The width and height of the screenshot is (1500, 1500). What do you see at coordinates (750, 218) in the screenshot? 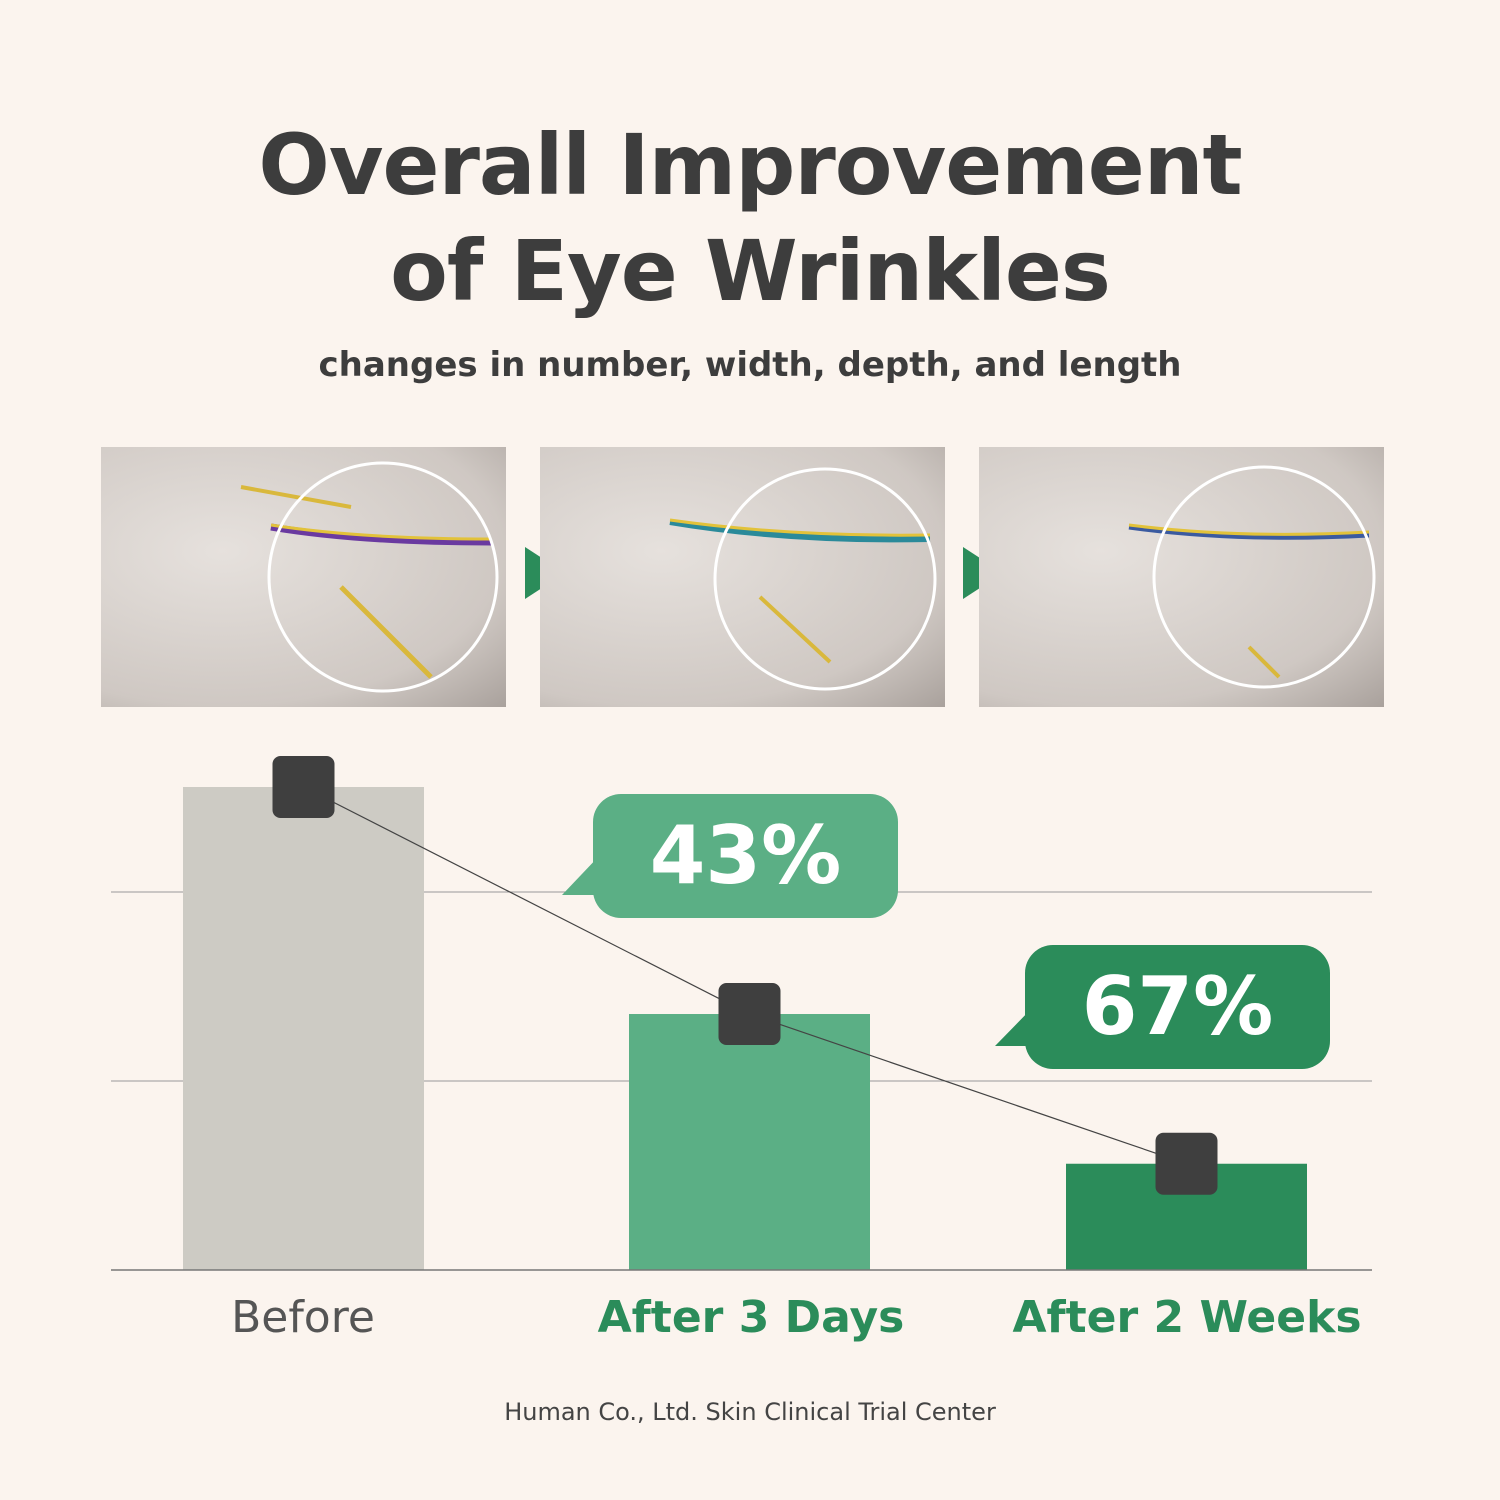
I see `page-title: Overall Improvement of Eye Wrinkles` at bounding box center [750, 218].